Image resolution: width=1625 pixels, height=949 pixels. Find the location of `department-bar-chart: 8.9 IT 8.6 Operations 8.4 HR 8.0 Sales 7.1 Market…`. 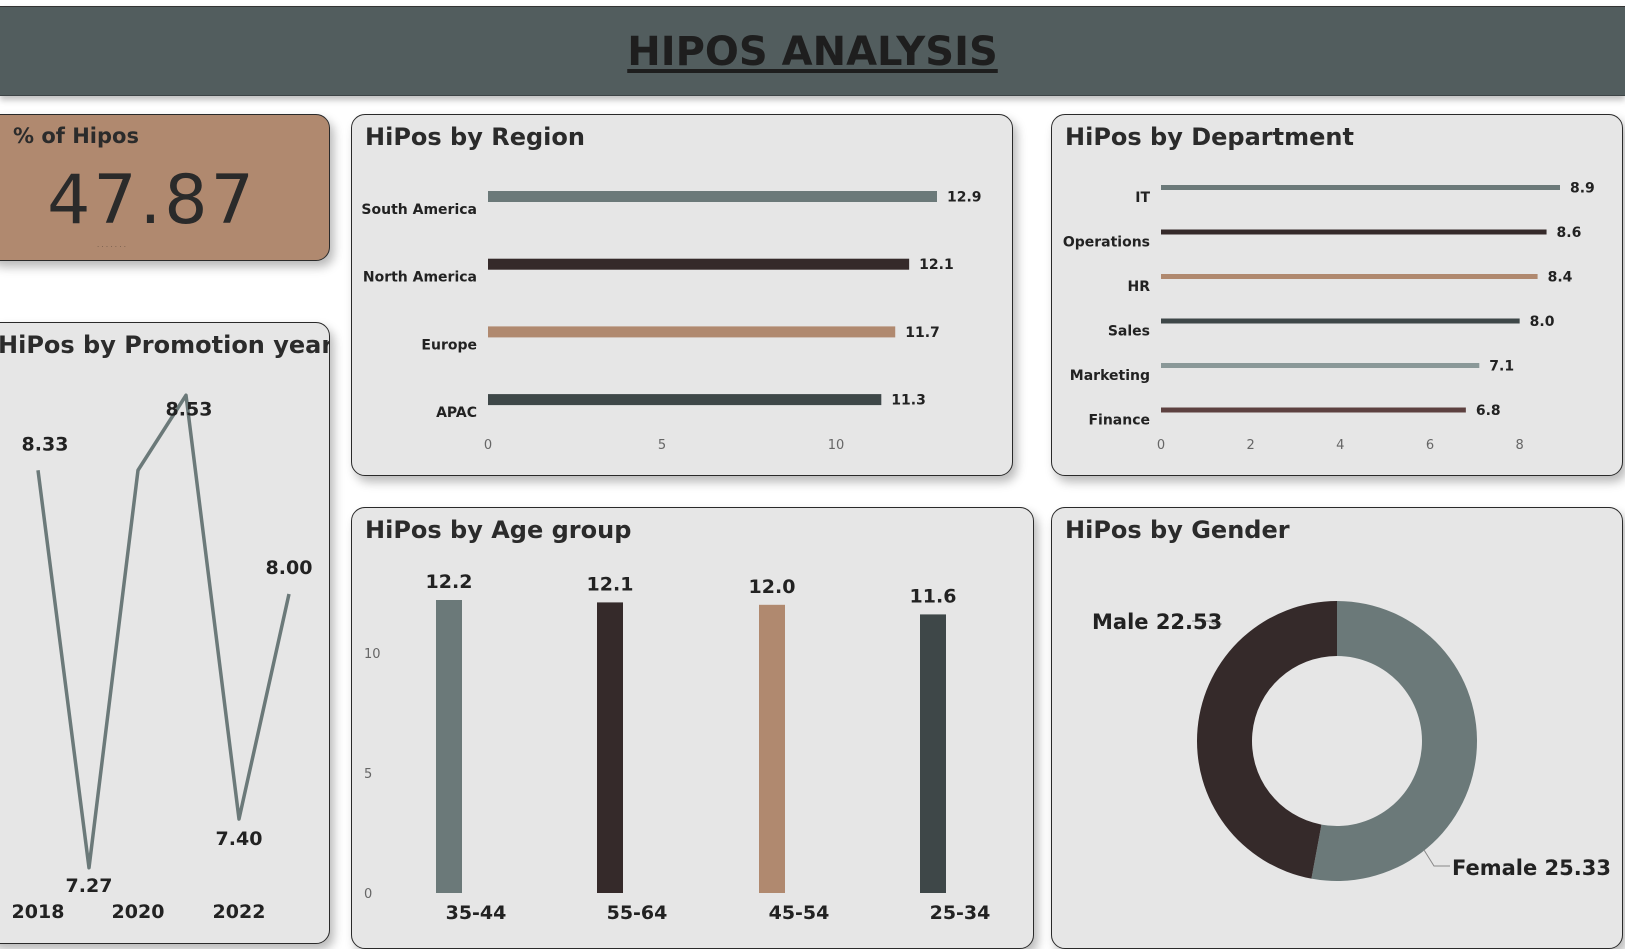

department-bar-chart: 8.9 IT 8.6 Operations 8.4 HR 8.0 Sales 7.1 Market… is located at coordinates (1329, 317).